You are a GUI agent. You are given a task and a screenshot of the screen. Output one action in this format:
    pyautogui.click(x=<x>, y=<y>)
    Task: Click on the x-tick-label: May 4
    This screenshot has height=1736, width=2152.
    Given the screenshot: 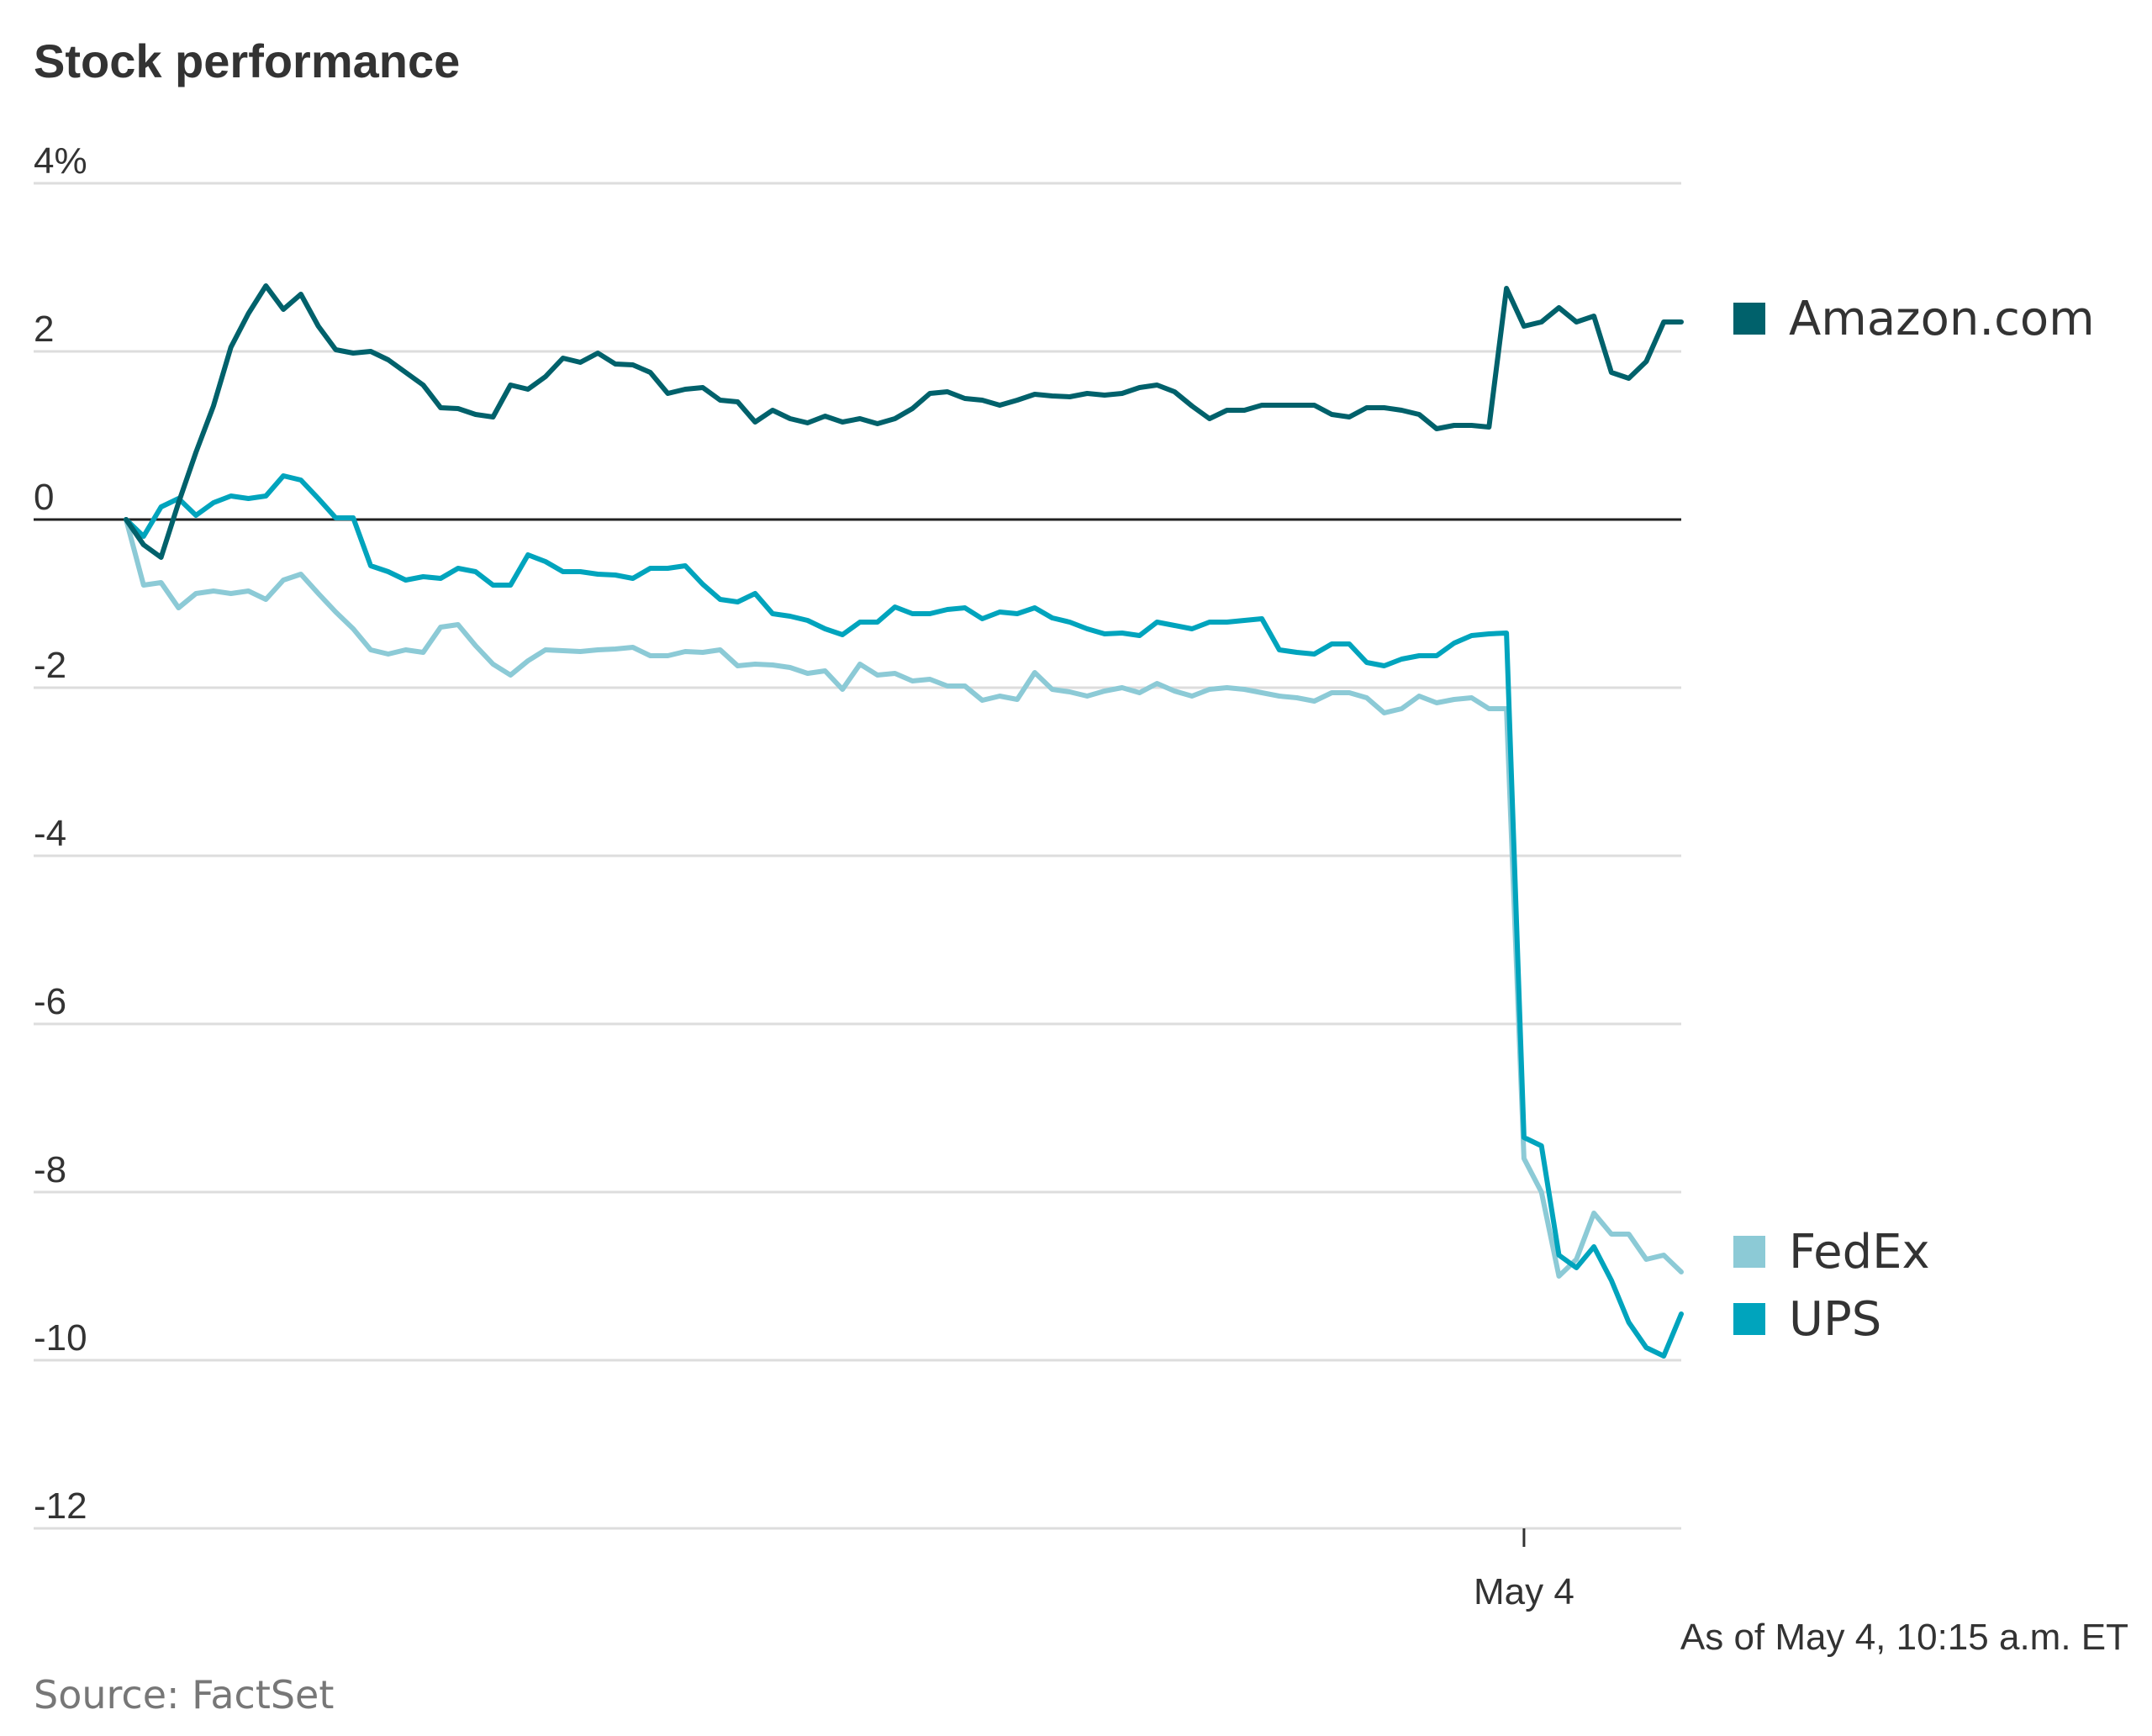 What is the action you would take?
    pyautogui.click(x=1524, y=1591)
    